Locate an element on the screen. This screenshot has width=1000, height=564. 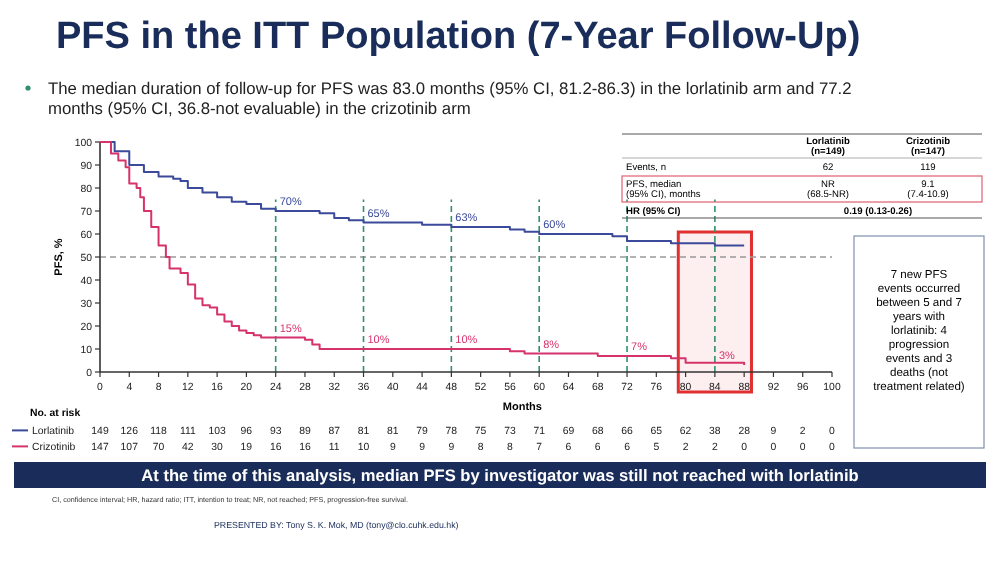
chart-title: PFS in the ITT Population (7-Year Follow-Up) is located at coordinates (458, 37).